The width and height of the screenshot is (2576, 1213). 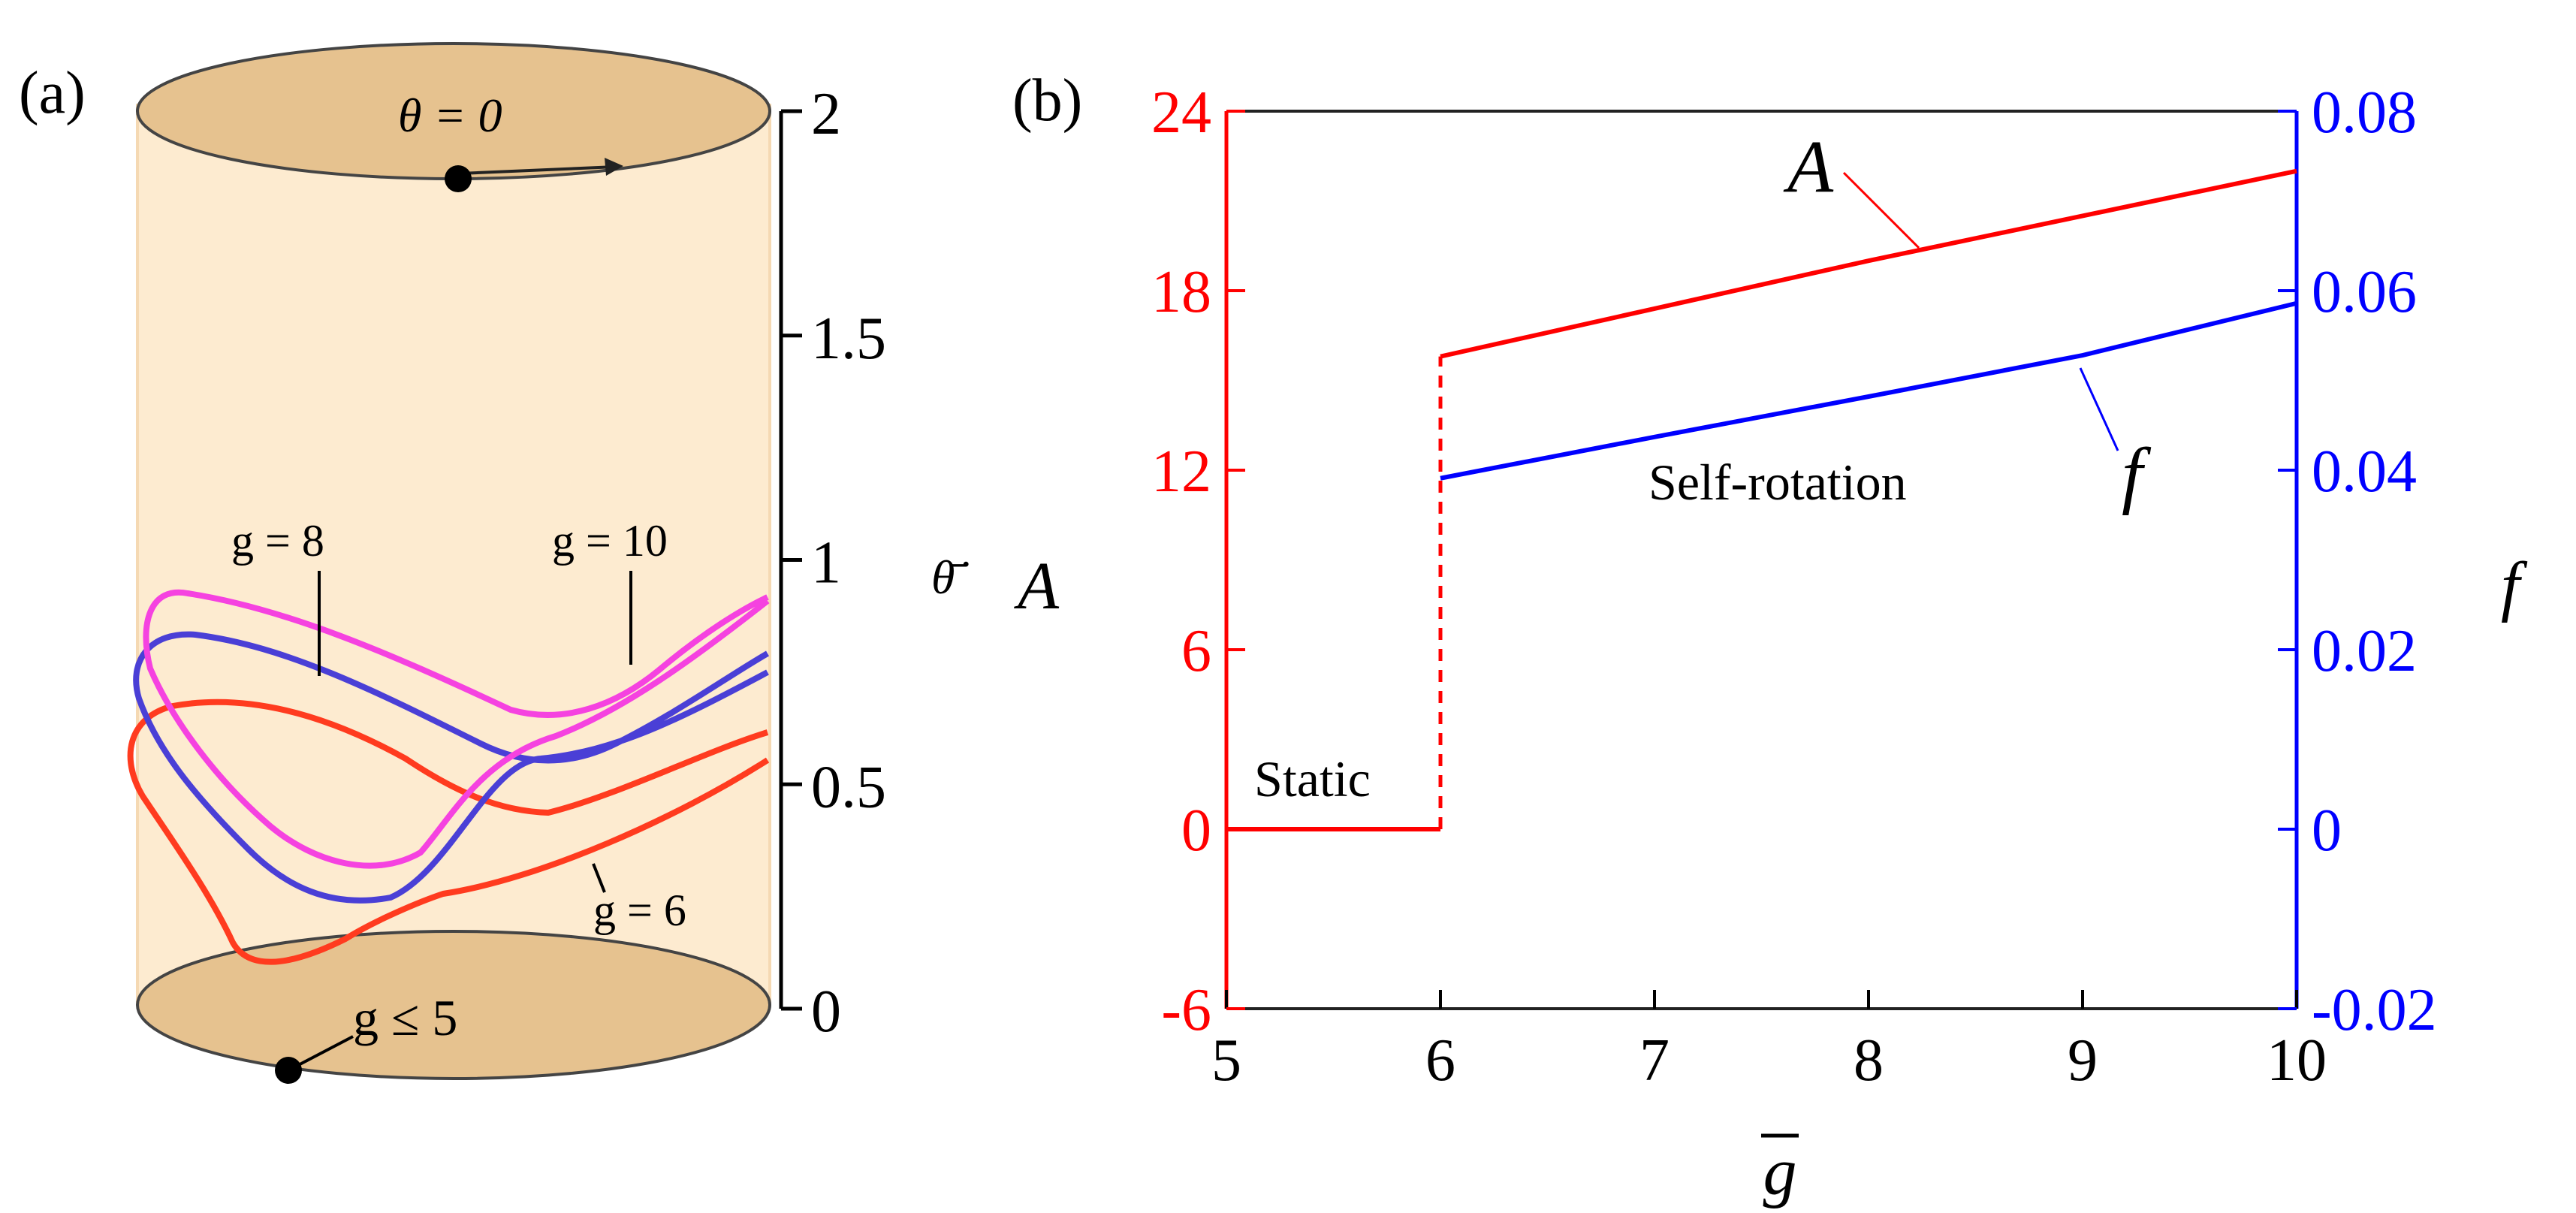 What do you see at coordinates (1196, 831) in the screenshot?
I see `left-y-tick-label: 0` at bounding box center [1196, 831].